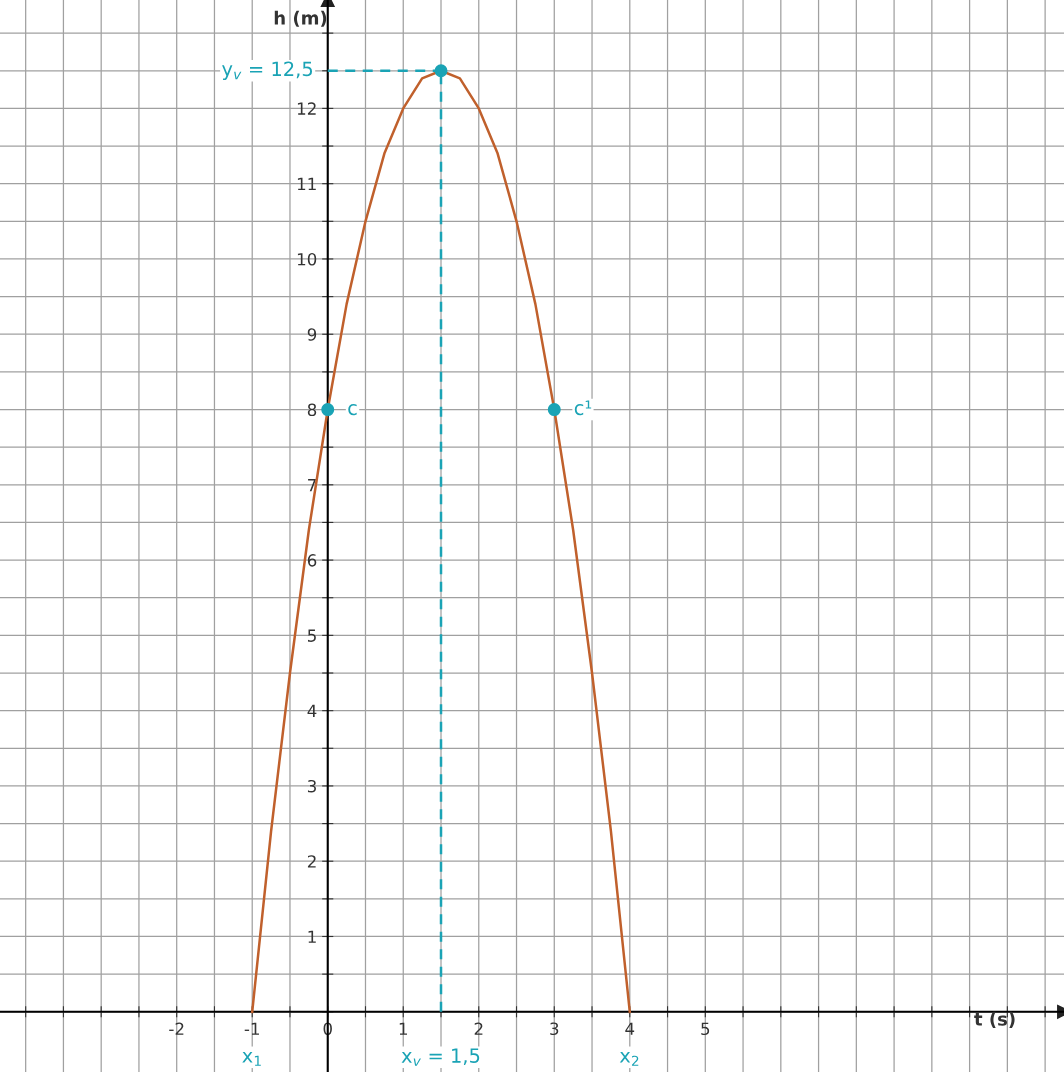 The width and height of the screenshot is (1064, 1072). I want to click on y-tick-label: 5, so click(312, 635).